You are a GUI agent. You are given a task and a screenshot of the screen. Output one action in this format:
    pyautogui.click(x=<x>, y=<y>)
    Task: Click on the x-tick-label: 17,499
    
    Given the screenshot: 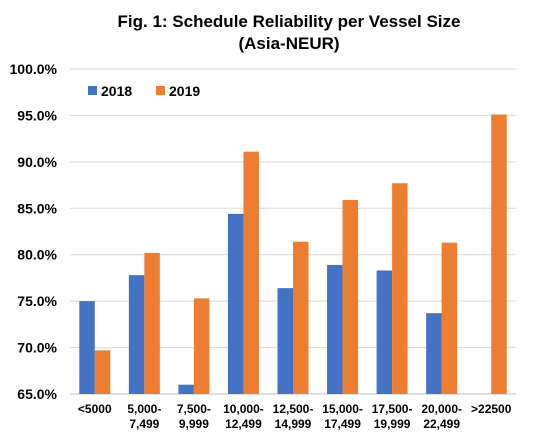 What is the action you would take?
    pyautogui.click(x=342, y=424)
    